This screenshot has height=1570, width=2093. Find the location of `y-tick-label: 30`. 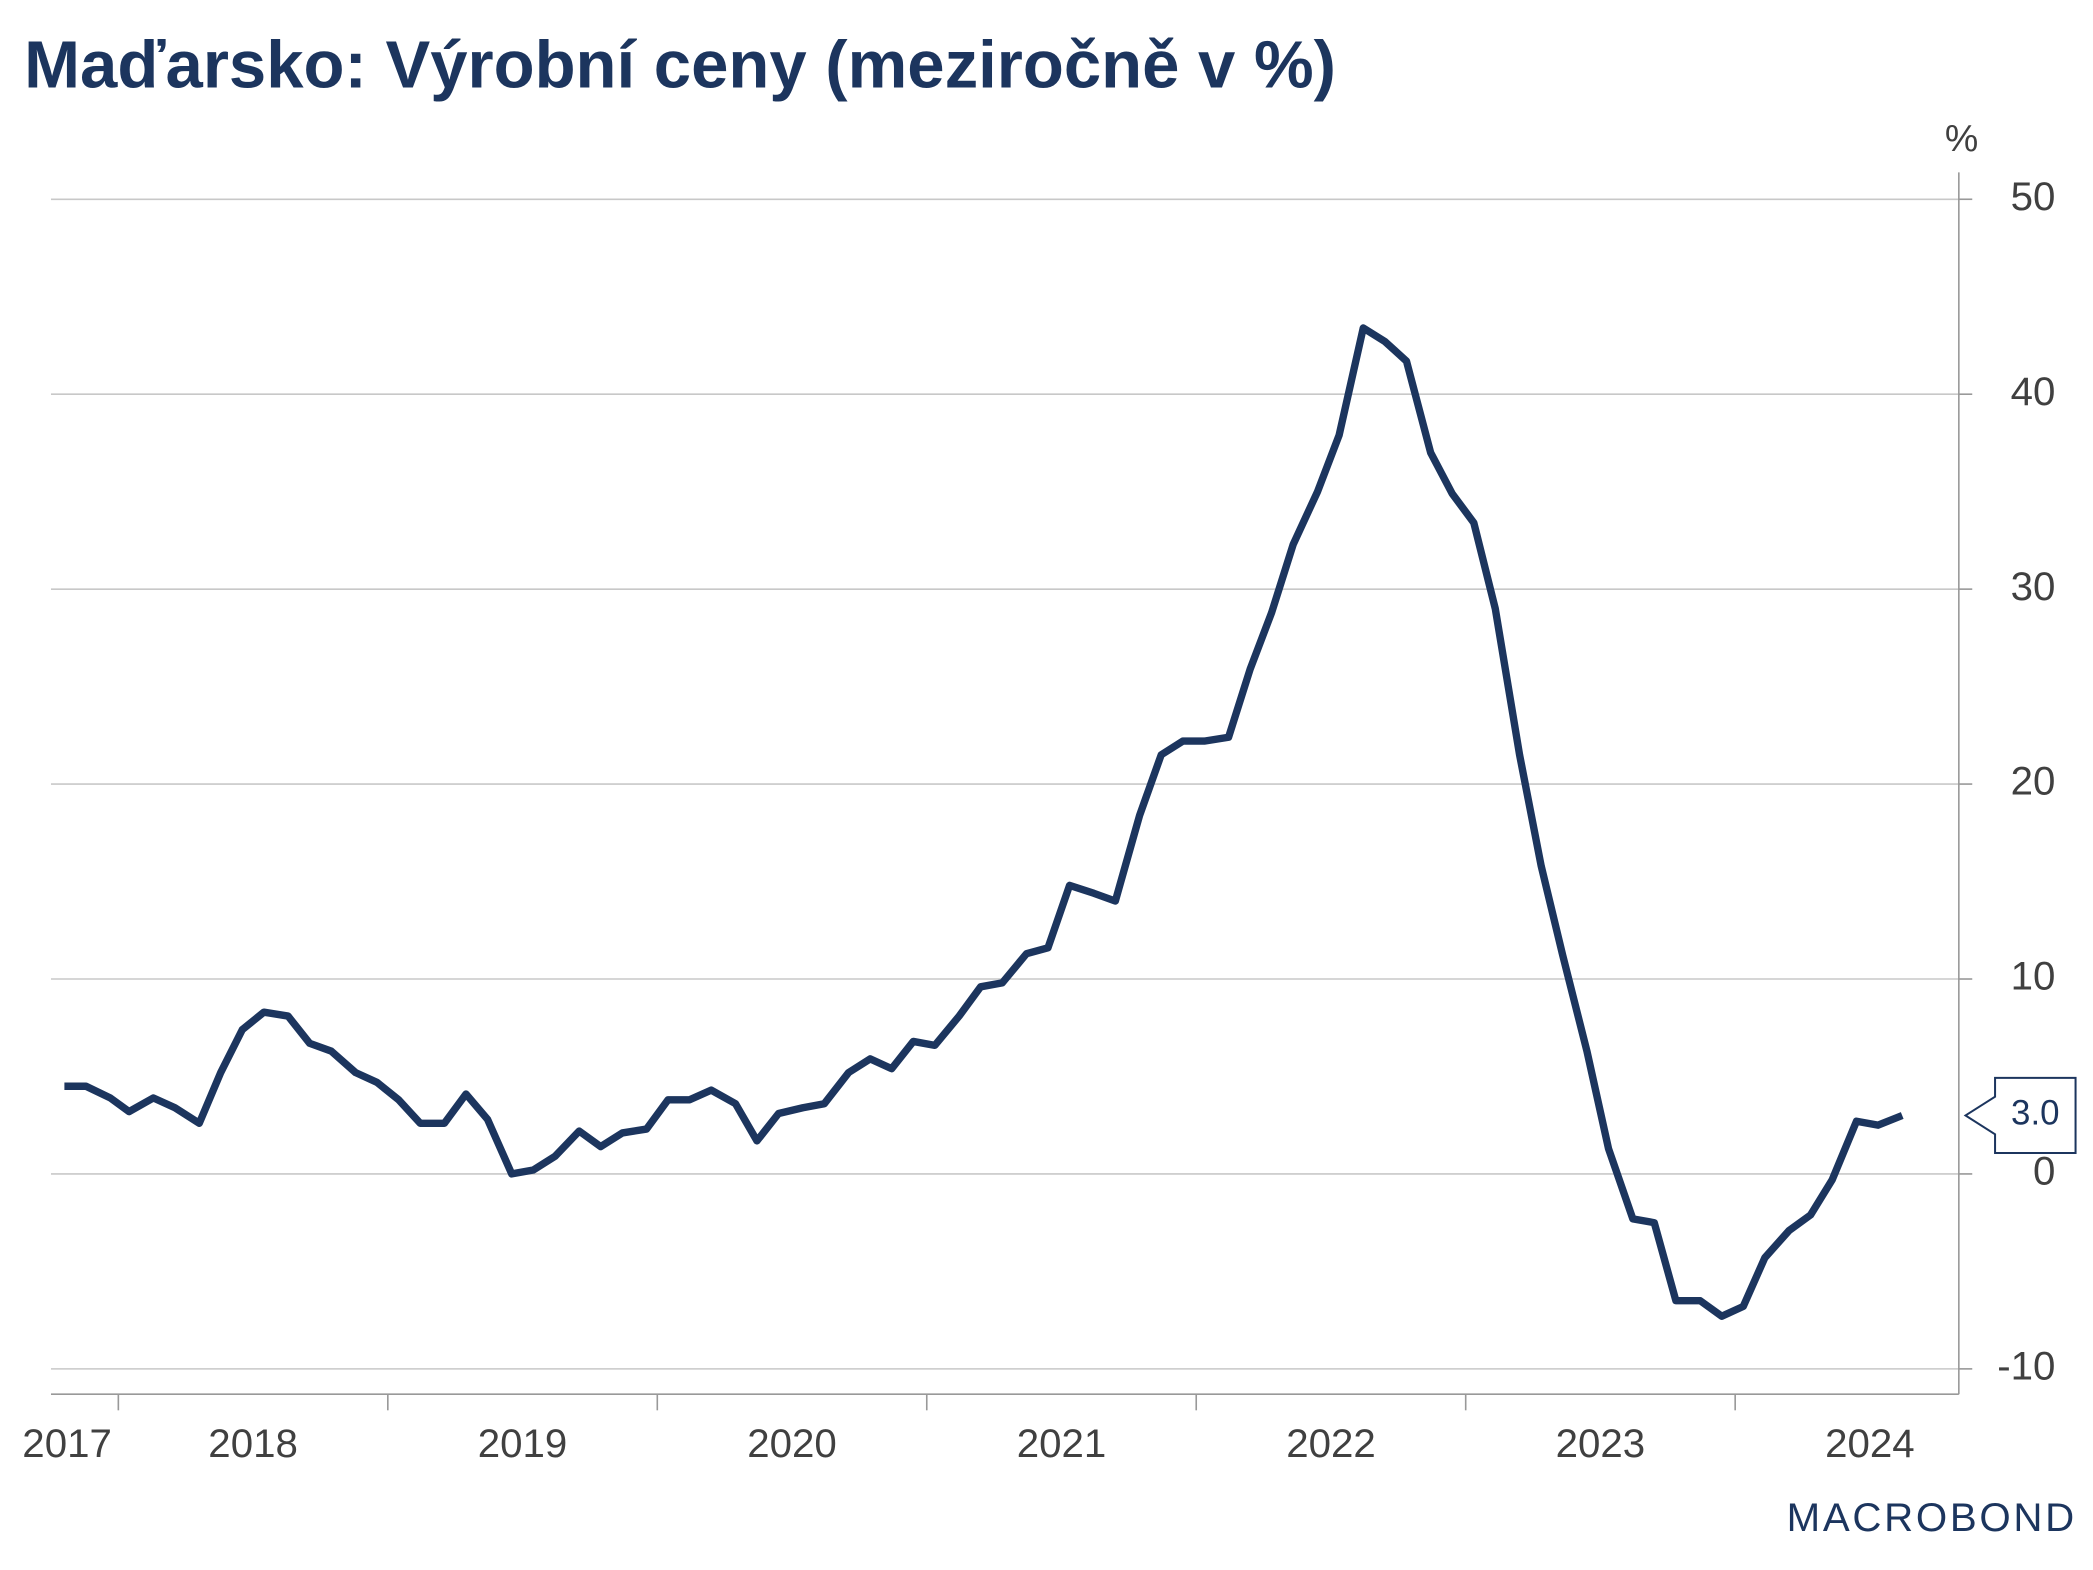

y-tick-label: 30 is located at coordinates (2033, 586).